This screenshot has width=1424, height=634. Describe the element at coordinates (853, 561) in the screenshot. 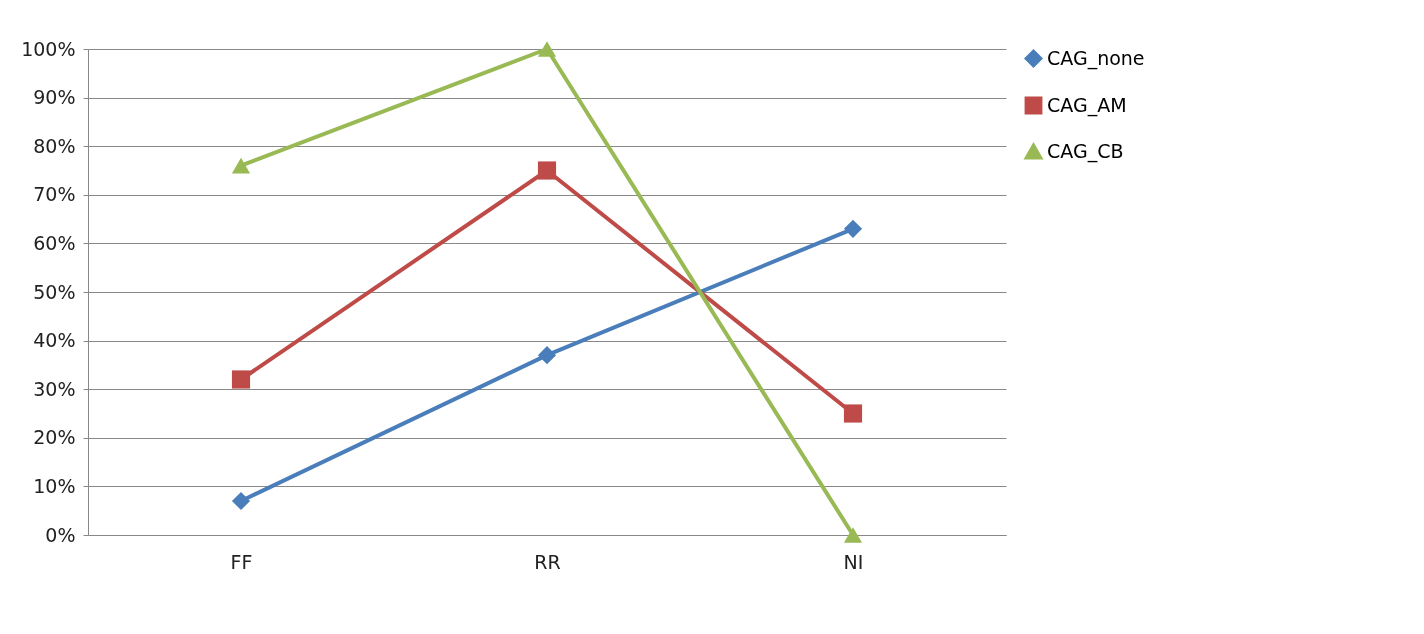

I see `x-tick-label: NI` at that location.